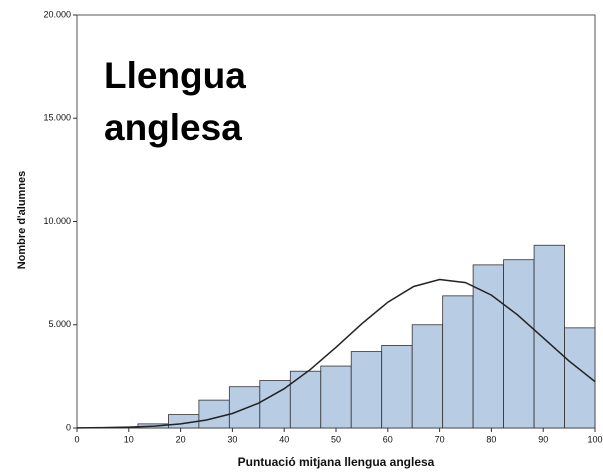  I want to click on y-tick-label: 15.000, so click(57, 118).